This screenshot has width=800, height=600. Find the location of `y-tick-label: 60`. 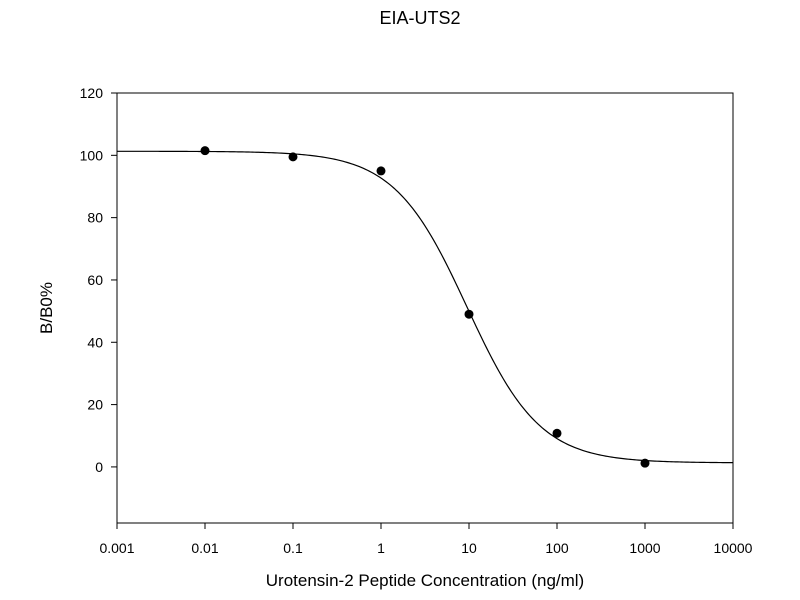

y-tick-label: 60 is located at coordinates (95, 280).